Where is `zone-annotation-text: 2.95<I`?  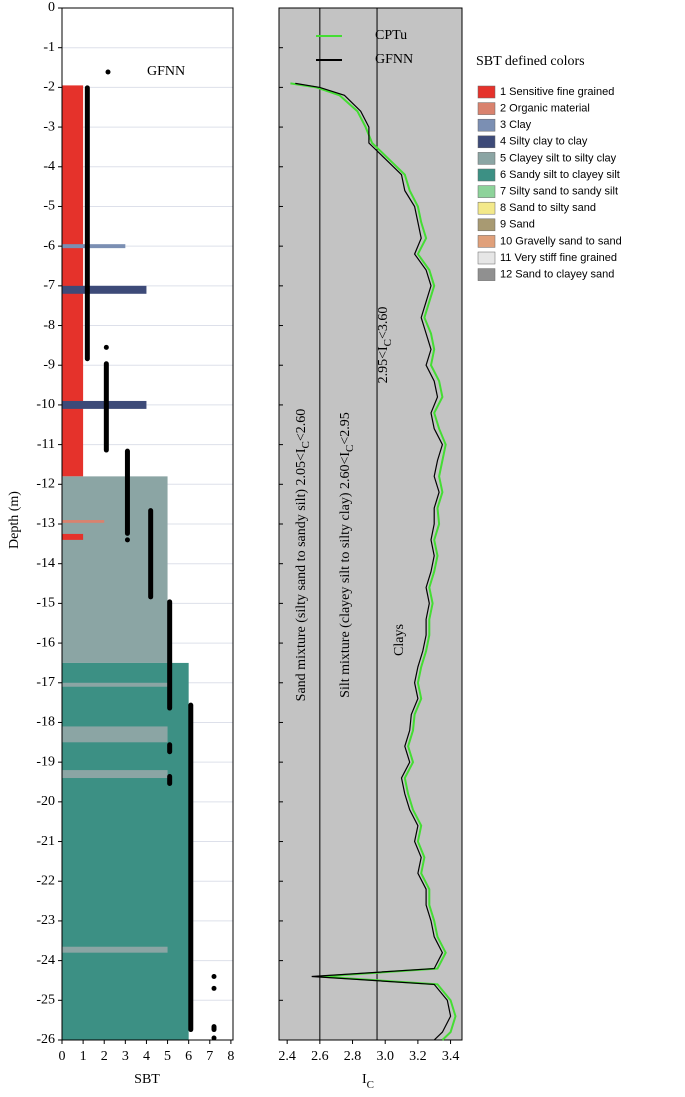
zone-annotation-text: 2.95<I is located at coordinates (383, 364).